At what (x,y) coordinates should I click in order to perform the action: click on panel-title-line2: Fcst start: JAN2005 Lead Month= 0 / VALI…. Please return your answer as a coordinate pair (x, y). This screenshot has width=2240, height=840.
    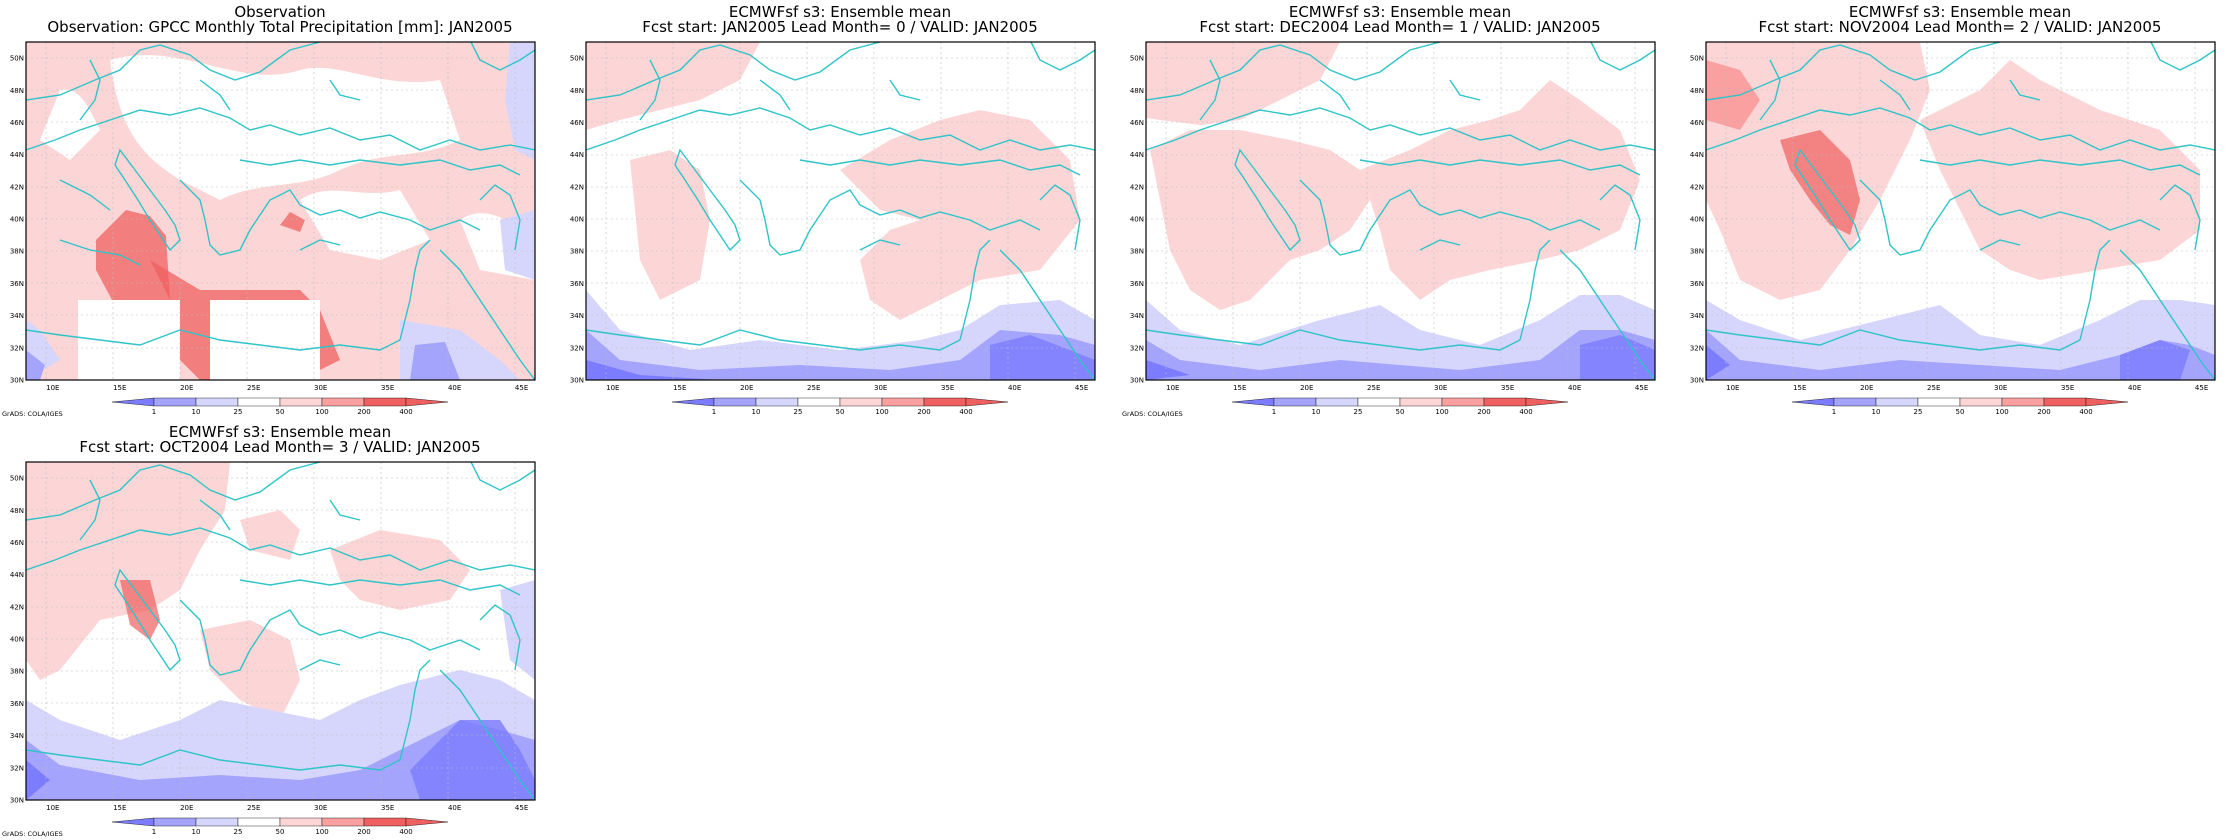
    Looking at the image, I should click on (840, 27).